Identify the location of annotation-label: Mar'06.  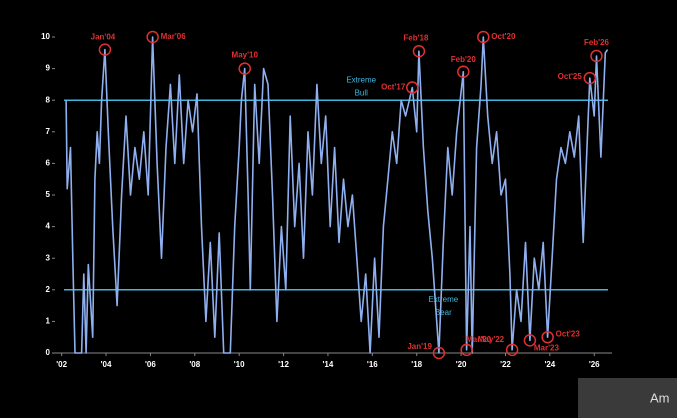
(174, 36).